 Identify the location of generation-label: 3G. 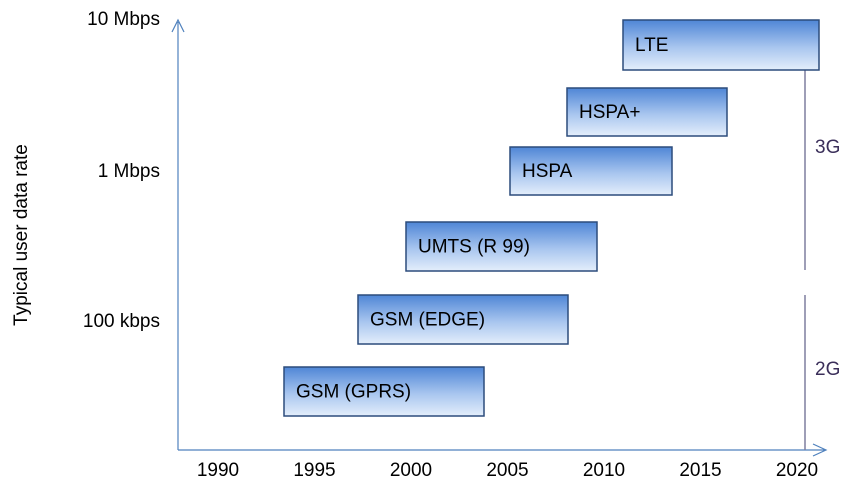
(827, 147).